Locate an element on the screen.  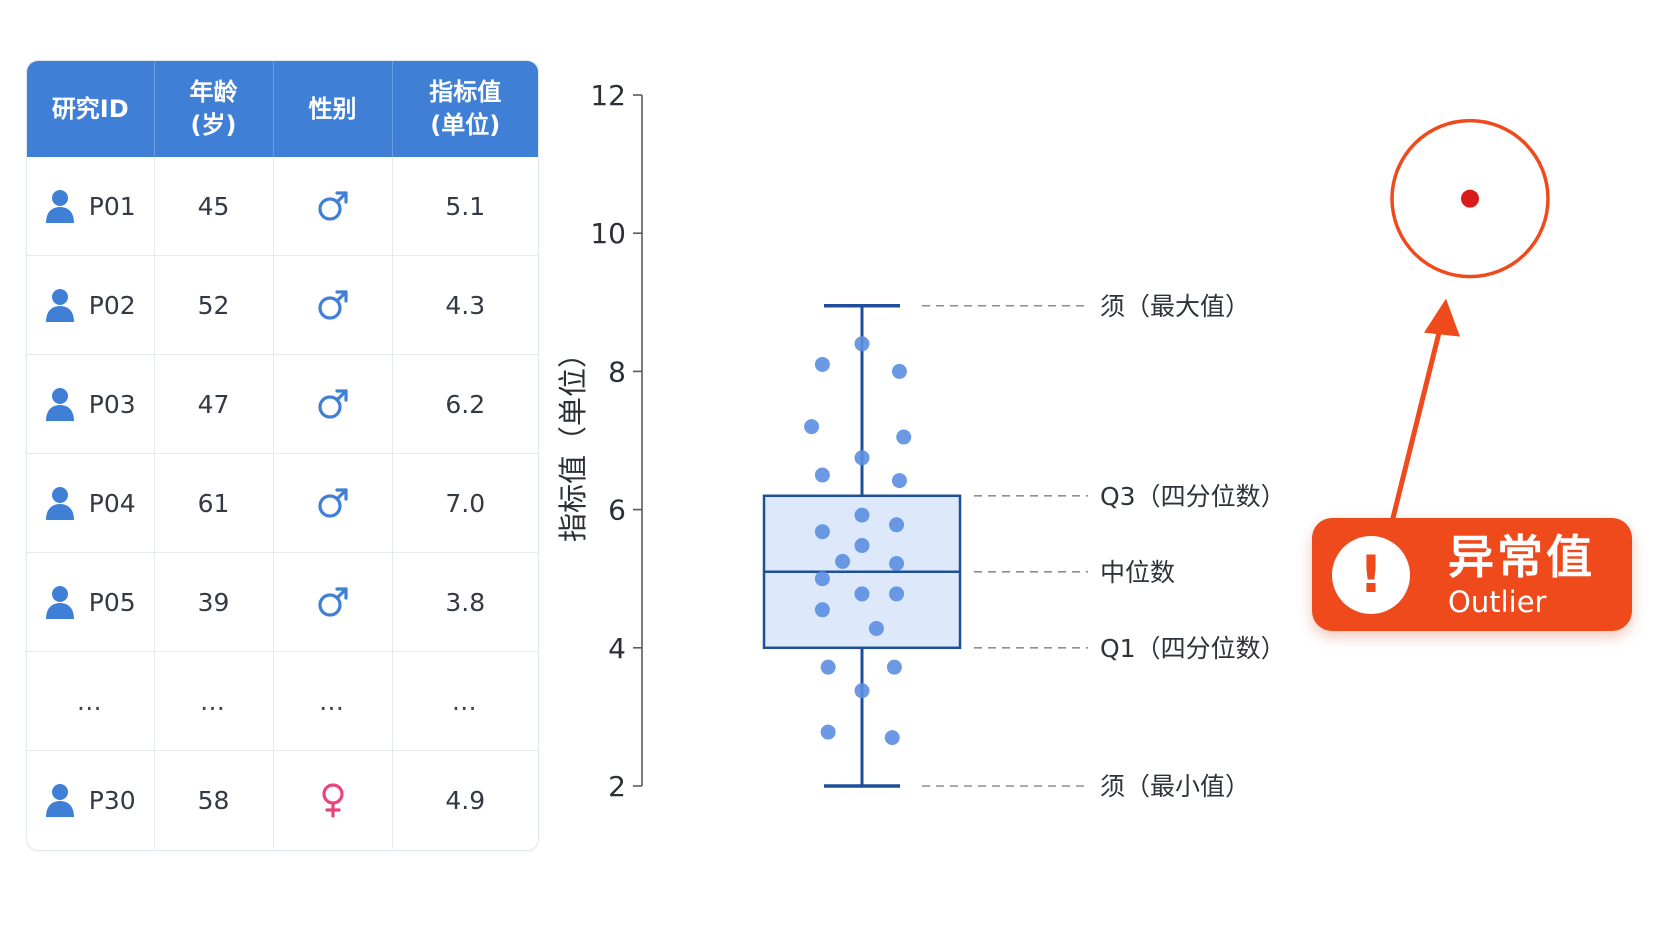
age-text: 58 is located at coordinates (213, 800).